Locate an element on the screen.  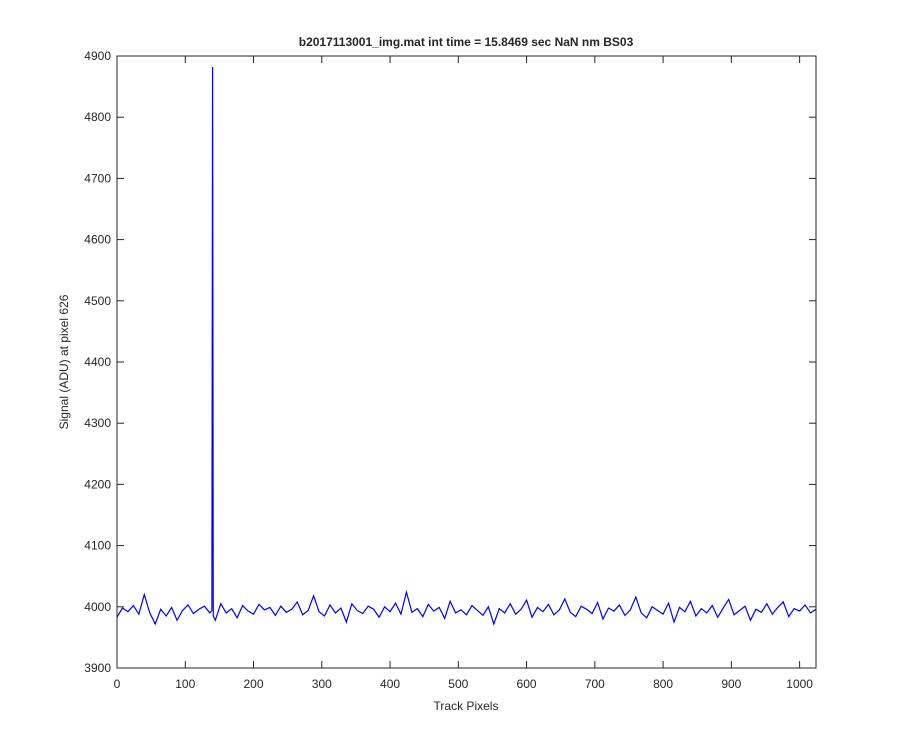
y-axis-label: Signal (ADU) at pixel 626 is located at coordinates (64, 361).